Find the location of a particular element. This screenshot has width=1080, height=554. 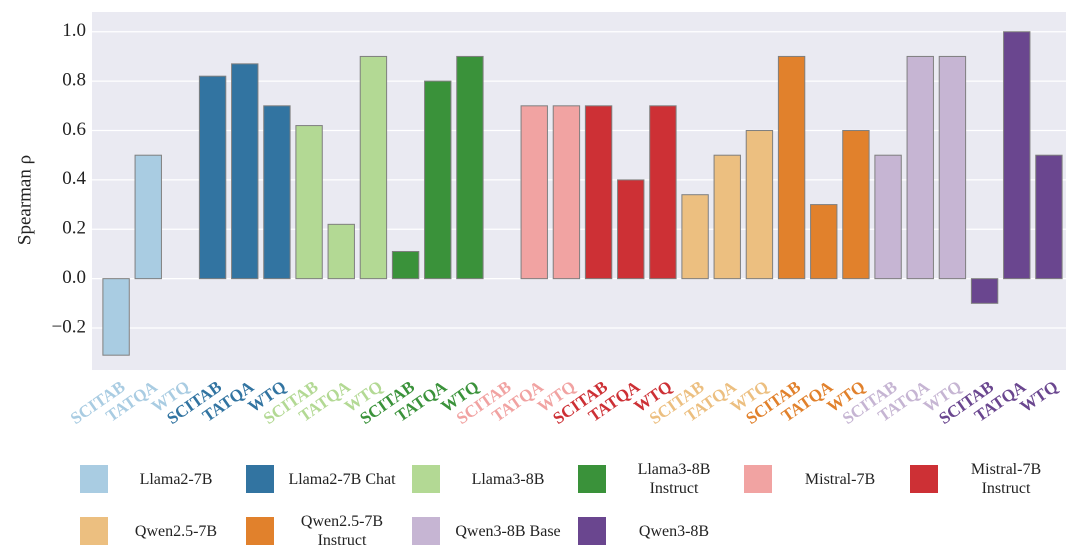

legend-item: Mistral-7B Instruct is located at coordinates (993, 479).